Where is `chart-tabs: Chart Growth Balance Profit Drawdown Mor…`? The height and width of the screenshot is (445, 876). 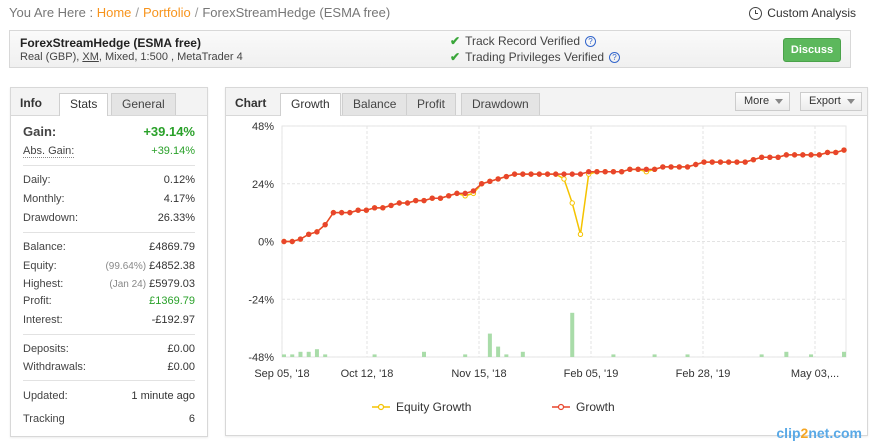 chart-tabs: Chart Growth Balance Profit Drawdown Mor… is located at coordinates (546, 102).